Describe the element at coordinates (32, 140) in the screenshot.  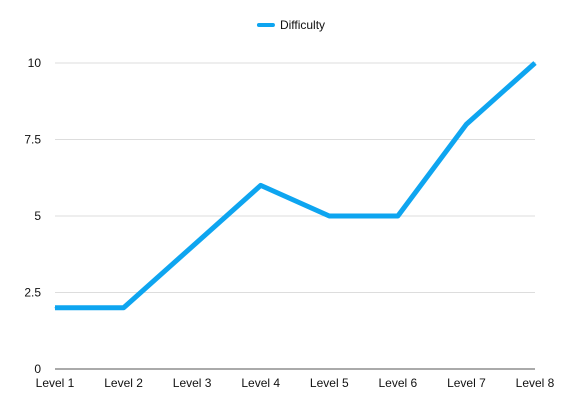
I see `y-tick-label: 7.5` at that location.